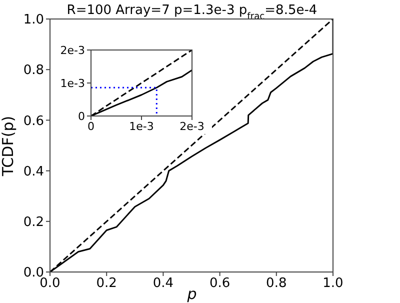 This screenshot has height=303, width=400. I want to click on y-tick-label: 0, so click(81, 116).